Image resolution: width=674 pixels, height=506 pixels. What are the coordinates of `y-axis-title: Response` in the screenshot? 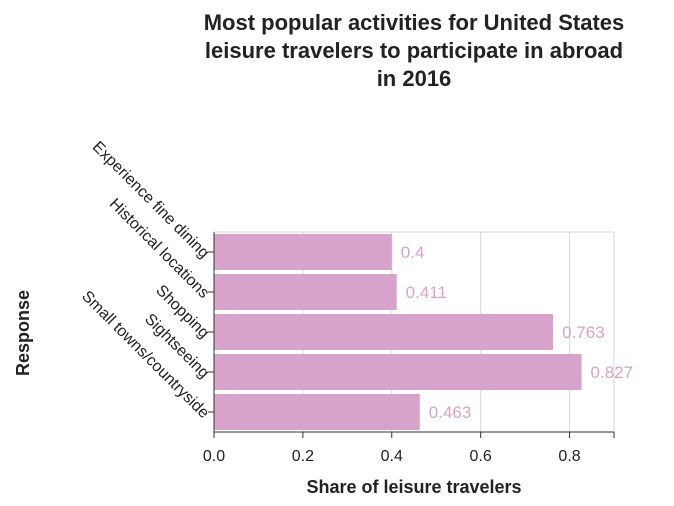 It's located at (23, 333).